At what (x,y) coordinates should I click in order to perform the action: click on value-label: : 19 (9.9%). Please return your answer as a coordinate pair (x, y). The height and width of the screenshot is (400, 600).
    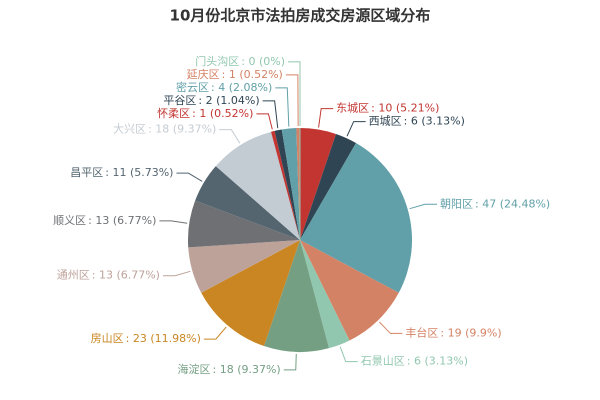
    Looking at the image, I should click on (470, 332).